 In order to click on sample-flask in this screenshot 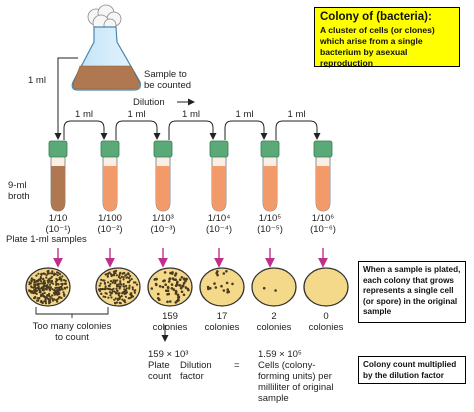, I will do `click(106, 47)`.